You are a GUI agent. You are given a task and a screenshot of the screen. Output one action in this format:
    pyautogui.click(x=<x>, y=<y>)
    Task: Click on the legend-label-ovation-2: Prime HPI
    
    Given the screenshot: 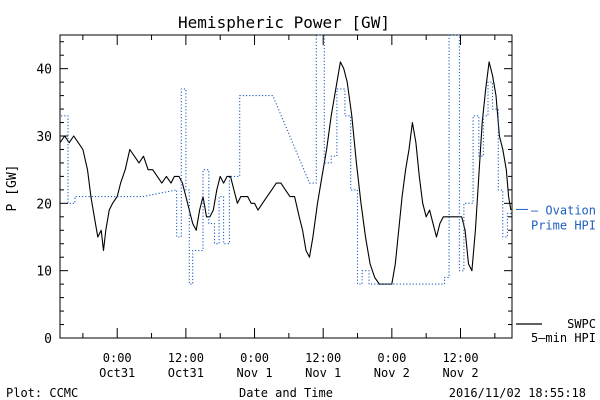 What is the action you would take?
    pyautogui.click(x=563, y=225)
    